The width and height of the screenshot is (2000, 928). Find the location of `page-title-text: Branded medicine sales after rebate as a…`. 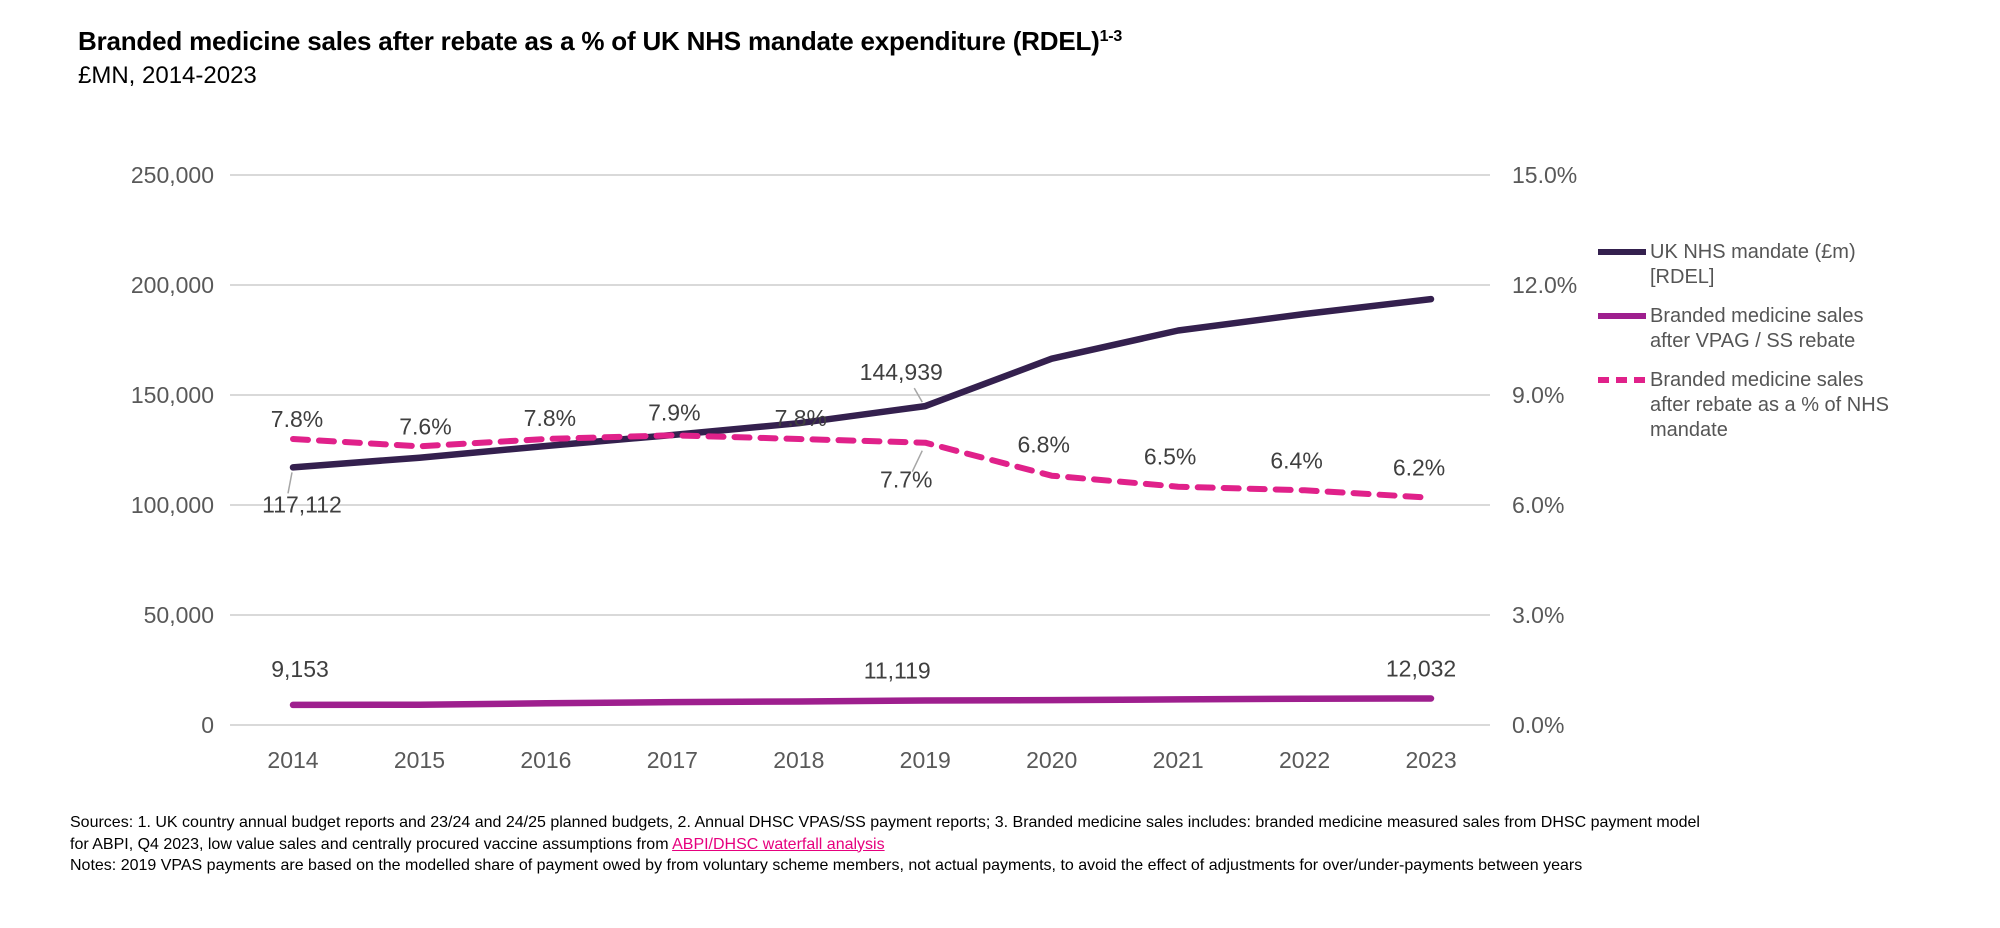

page-title-text: Branded medicine sales after rebate as a… is located at coordinates (589, 41).